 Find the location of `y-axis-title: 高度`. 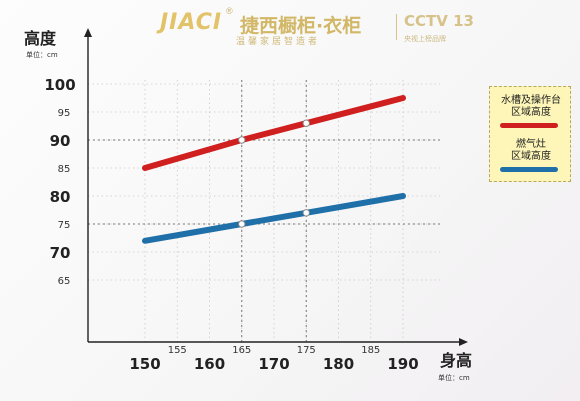

y-axis-title: 高度 is located at coordinates (40, 38).